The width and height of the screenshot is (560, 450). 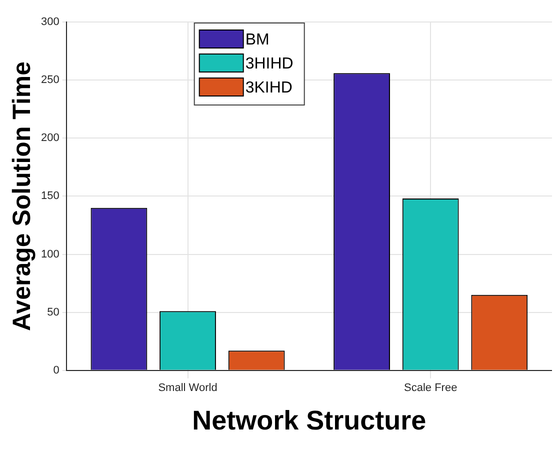 What do you see at coordinates (56, 370) in the screenshot?
I see `y-tick-label: 0` at bounding box center [56, 370].